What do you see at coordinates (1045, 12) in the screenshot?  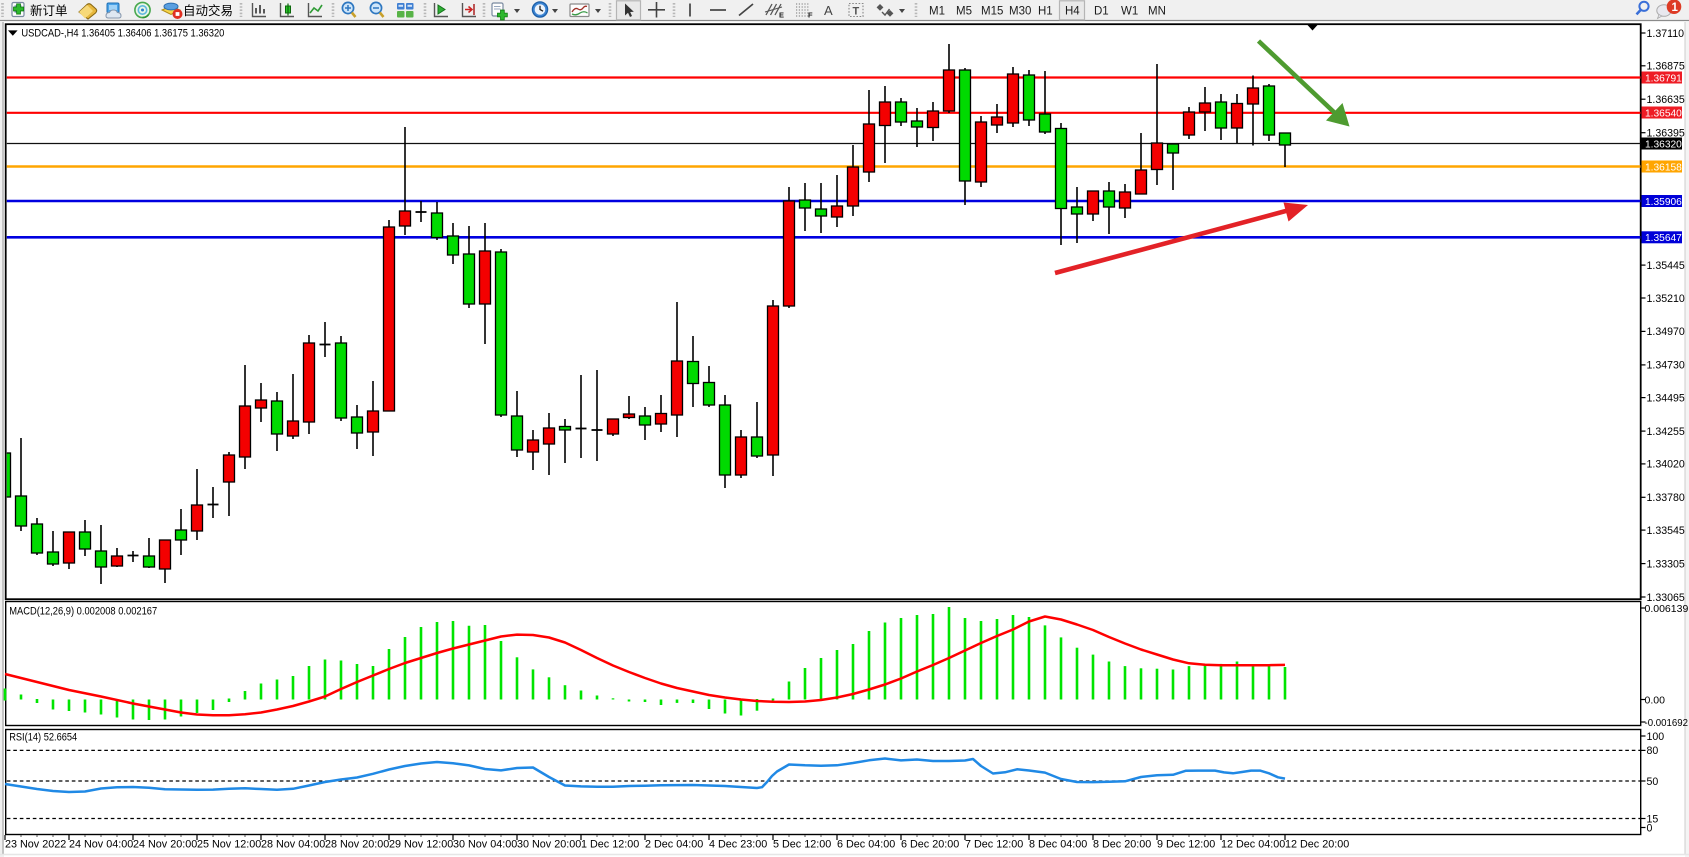 I see `svg-text: H1` at bounding box center [1045, 12].